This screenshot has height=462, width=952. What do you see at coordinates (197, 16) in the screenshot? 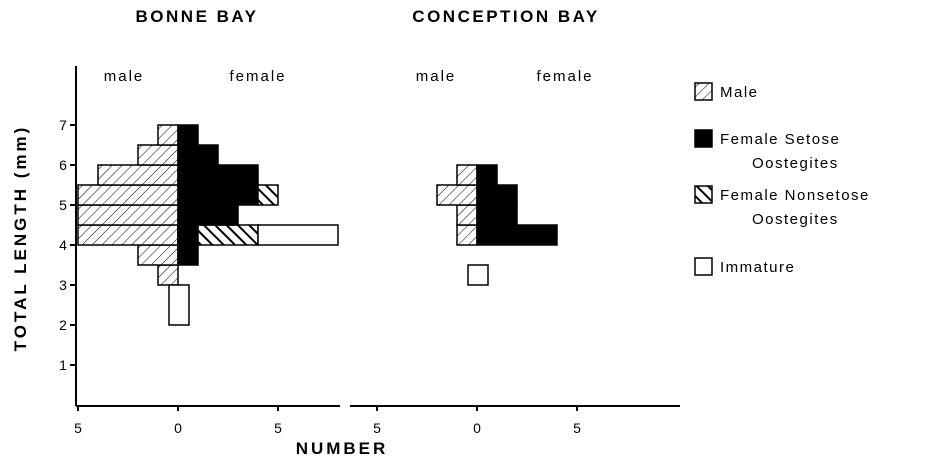
I see `panel-title-bonne-bay: BONNE BAY` at bounding box center [197, 16].